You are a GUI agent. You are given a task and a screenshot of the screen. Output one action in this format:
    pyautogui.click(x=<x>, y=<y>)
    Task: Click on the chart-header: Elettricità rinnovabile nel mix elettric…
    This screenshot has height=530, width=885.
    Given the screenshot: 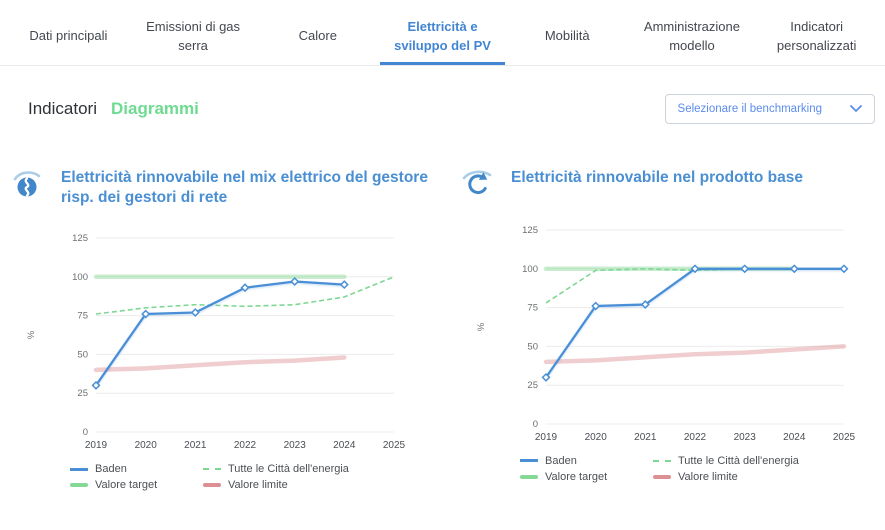 What is the action you would take?
    pyautogui.click(x=224, y=188)
    